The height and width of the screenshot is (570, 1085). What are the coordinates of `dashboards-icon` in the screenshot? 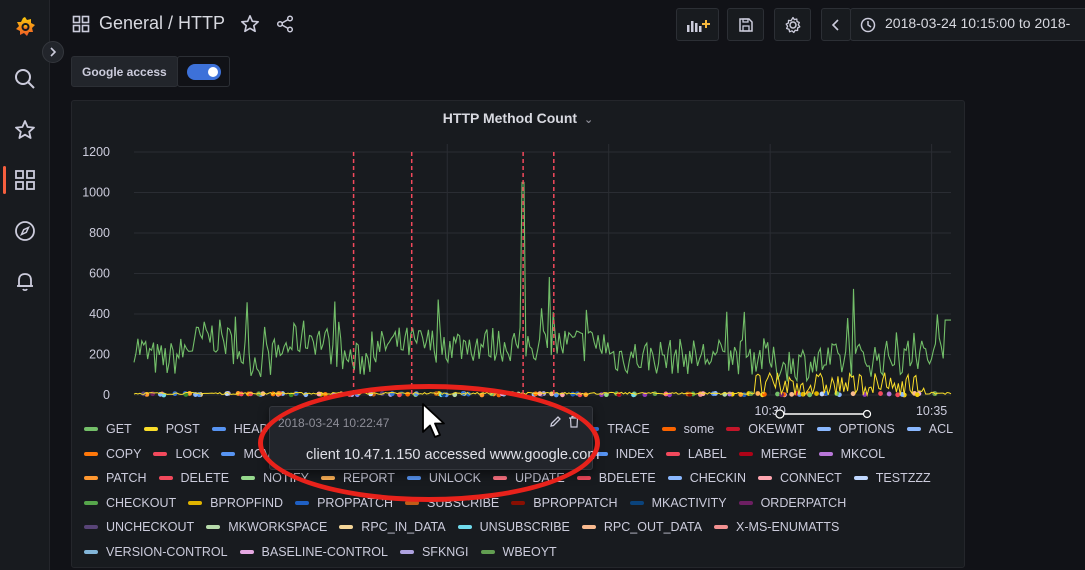 It's located at (25, 180).